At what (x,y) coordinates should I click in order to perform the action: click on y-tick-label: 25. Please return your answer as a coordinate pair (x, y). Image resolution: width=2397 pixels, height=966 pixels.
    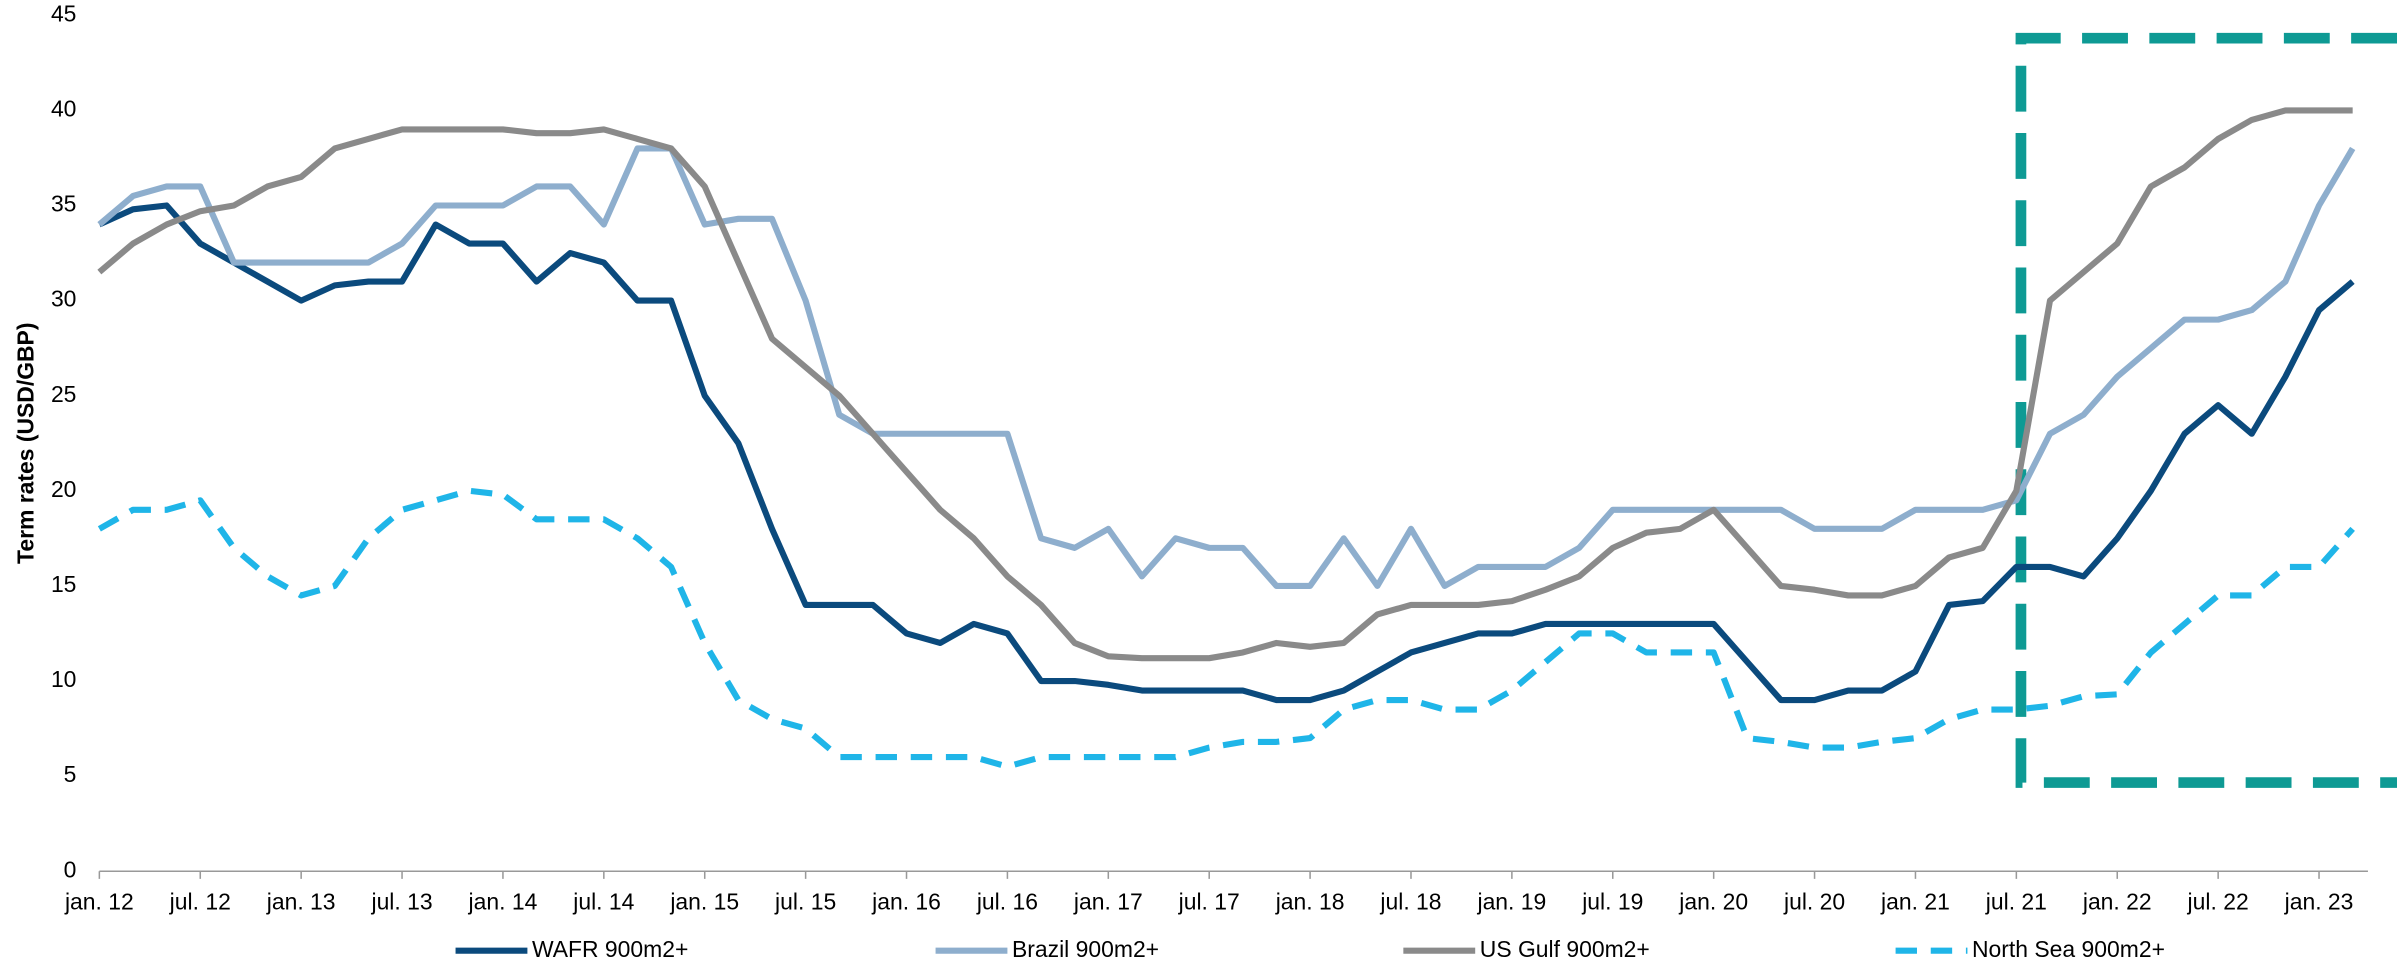
    Looking at the image, I should click on (63, 394).